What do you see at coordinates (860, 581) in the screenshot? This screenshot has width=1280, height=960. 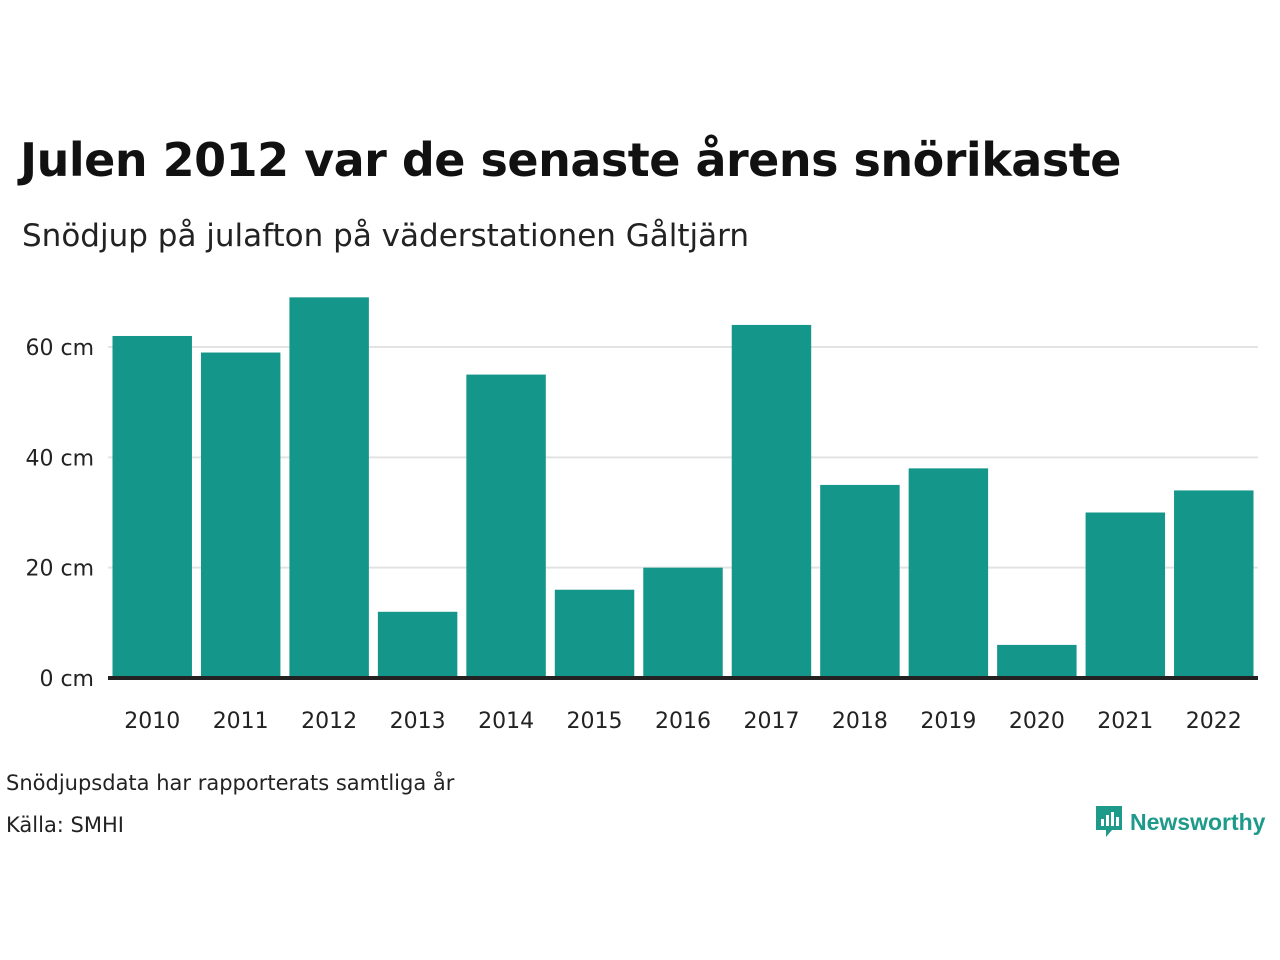 I see `bar-2018` at bounding box center [860, 581].